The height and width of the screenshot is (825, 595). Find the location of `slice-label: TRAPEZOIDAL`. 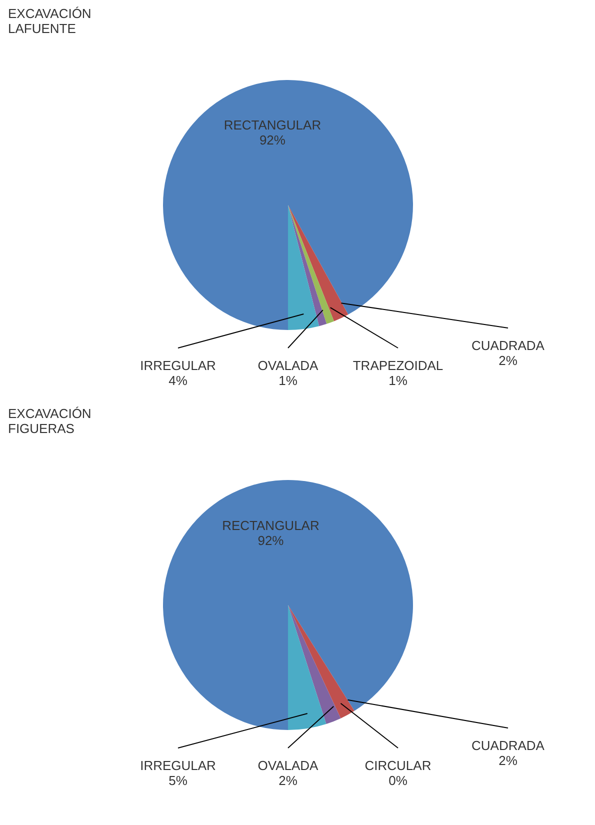

slice-label: TRAPEZOIDAL is located at coordinates (398, 365).